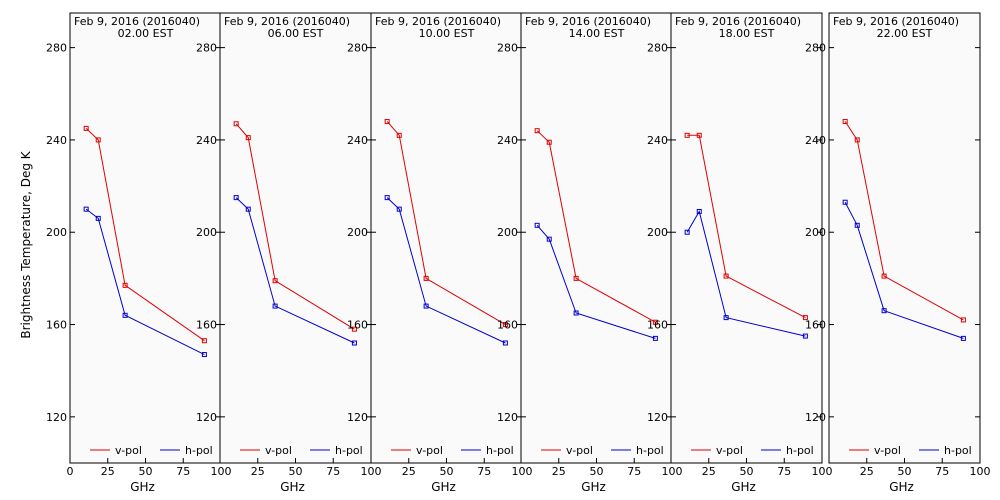 This screenshot has height=500, width=1000. Describe the element at coordinates (26, 244) in the screenshot. I see `y-axis-label: Brightness Temperature, Deg K` at that location.